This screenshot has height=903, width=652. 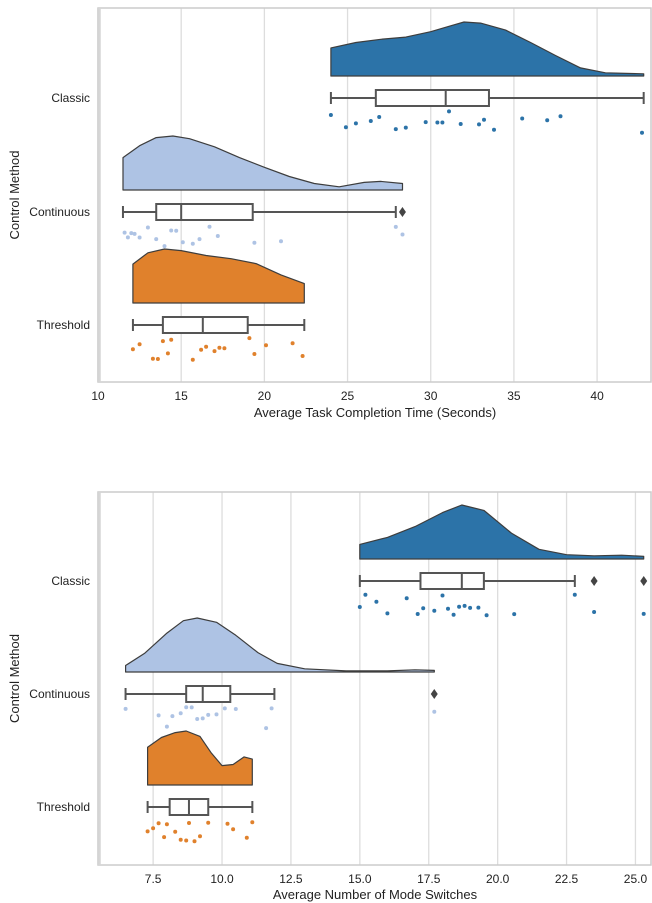 What do you see at coordinates (431, 396) in the screenshot?
I see `x-tick-label: 30` at bounding box center [431, 396].